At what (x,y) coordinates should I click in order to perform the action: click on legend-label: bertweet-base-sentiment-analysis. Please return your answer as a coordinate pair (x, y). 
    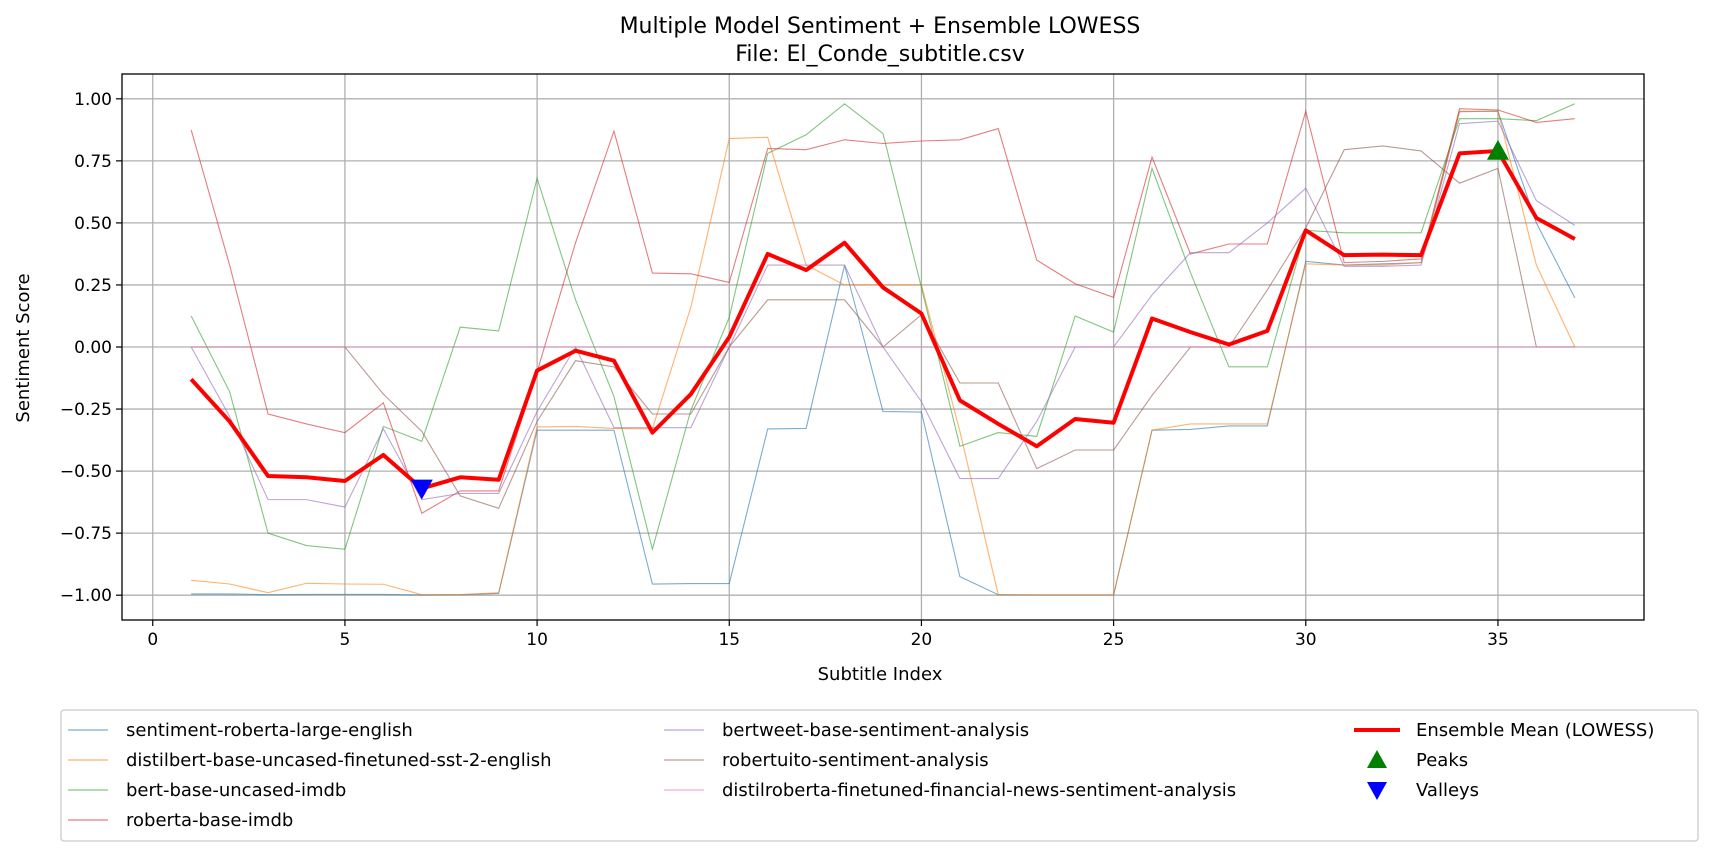
    Looking at the image, I should click on (875, 730).